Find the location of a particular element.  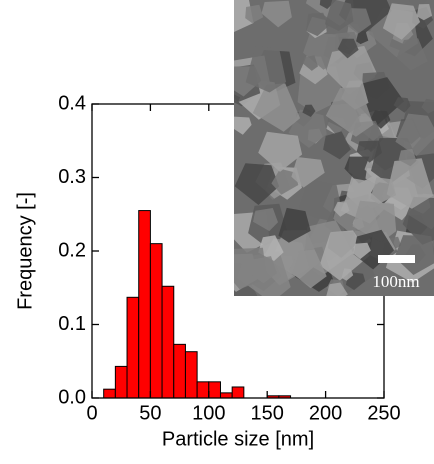

x-tick-label: 50 is located at coordinates (150, 413).